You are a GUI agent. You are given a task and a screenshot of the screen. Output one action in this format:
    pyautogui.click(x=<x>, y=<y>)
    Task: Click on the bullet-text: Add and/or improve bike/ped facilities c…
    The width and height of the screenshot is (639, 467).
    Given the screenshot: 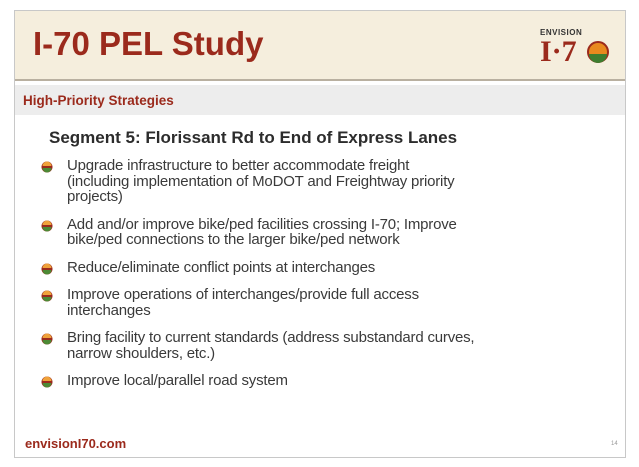 What is the action you would take?
    pyautogui.click(x=262, y=224)
    